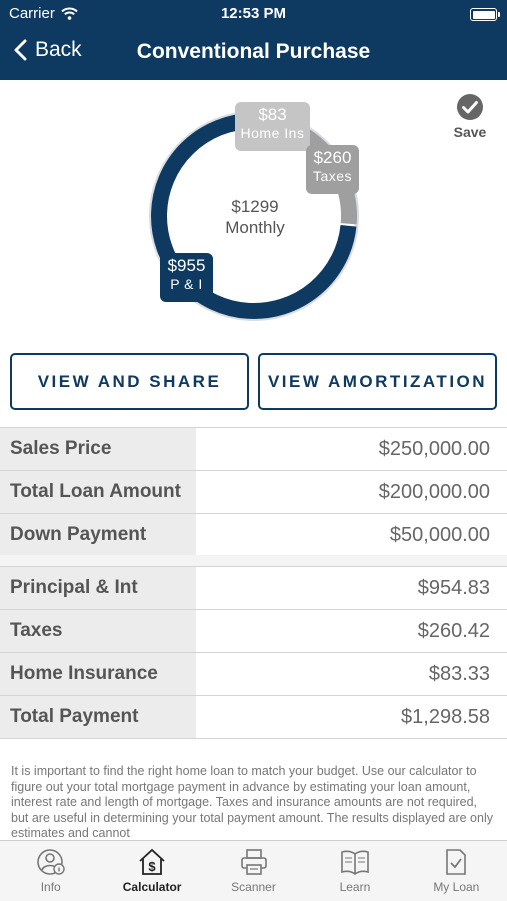  I want to click on table-row: Total Payment $1,298.58, so click(253, 717).